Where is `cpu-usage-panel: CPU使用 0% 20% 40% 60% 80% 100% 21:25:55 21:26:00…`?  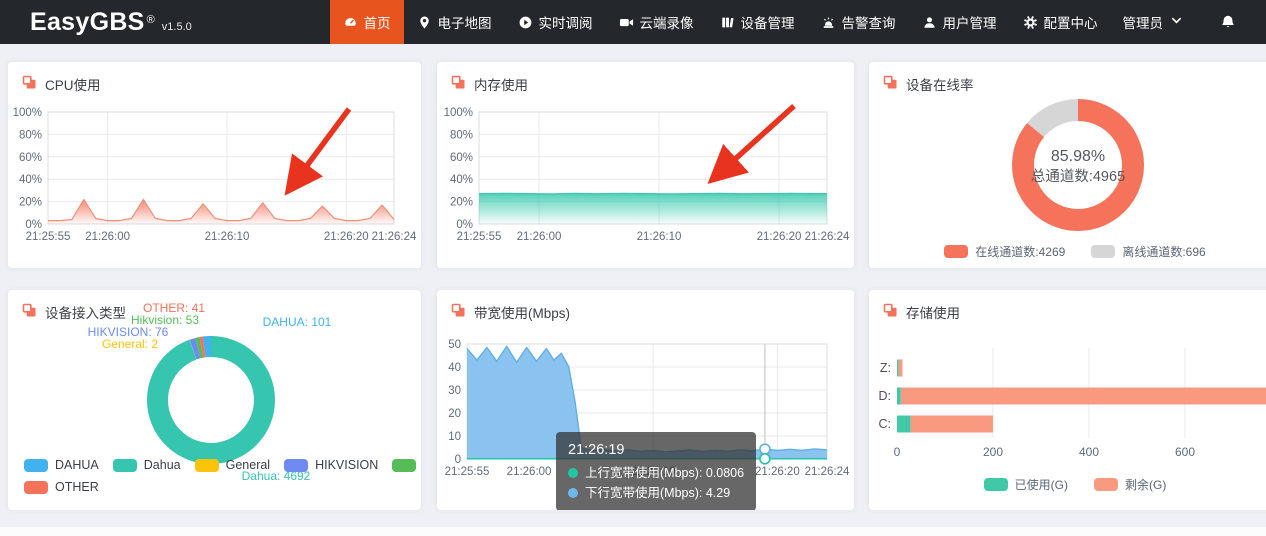
cpu-usage-panel: CPU使用 0% 20% 40% 60% 80% 100% 21:25:55 21:26:00… is located at coordinates (214, 165).